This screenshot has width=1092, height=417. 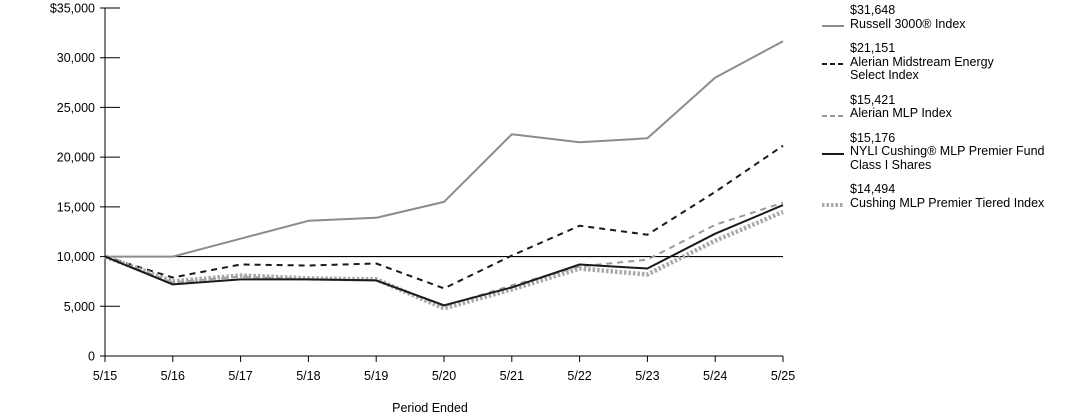 I want to click on x-tick-label: 5/25, so click(x=783, y=376).